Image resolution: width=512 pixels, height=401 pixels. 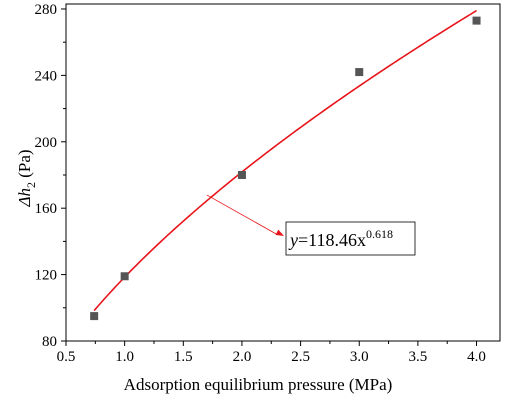 I want to click on y-tick-label: 240, so click(x=46, y=76).